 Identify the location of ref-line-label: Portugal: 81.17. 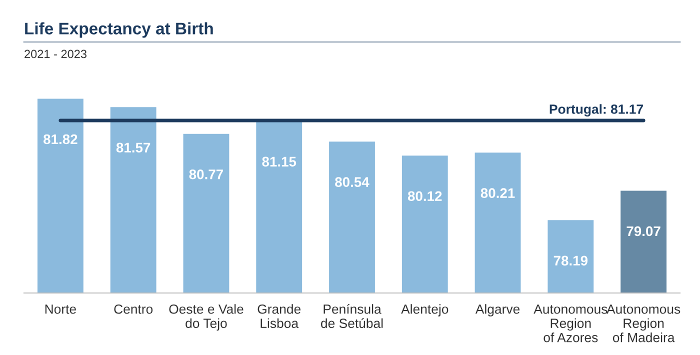
(596, 110).